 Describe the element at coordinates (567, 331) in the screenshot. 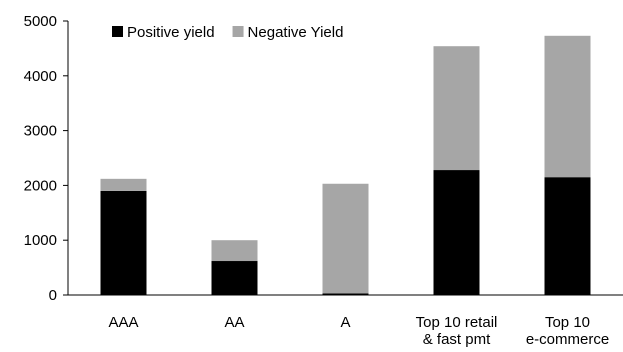

I see `x-tick-label: Top 10 e-commerce` at that location.